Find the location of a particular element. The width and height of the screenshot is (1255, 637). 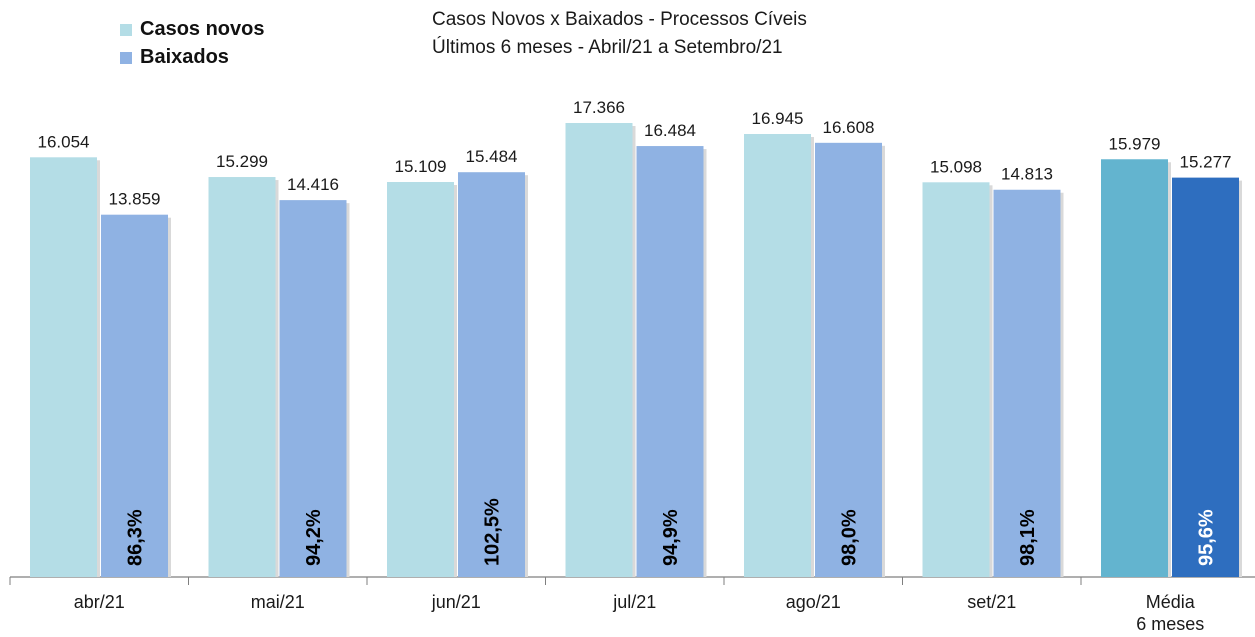

data-label-baixados: 15.484 is located at coordinates (492, 156).